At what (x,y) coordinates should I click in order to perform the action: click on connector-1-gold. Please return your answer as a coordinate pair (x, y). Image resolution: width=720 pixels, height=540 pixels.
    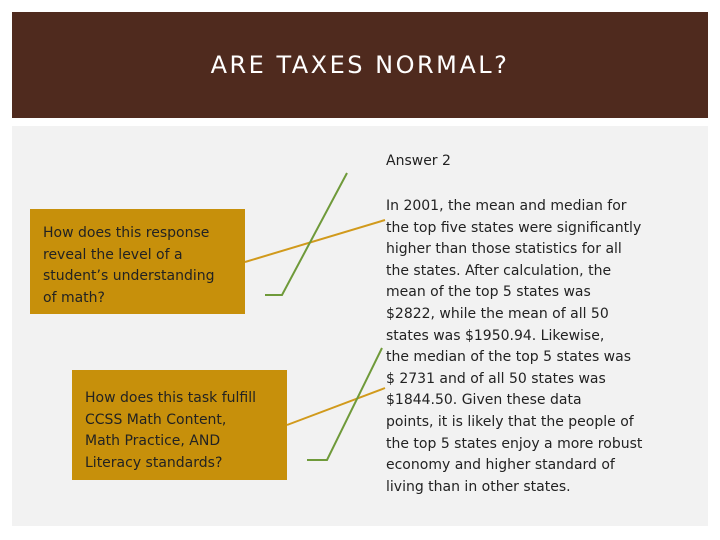
    Looking at the image, I should click on (315, 241).